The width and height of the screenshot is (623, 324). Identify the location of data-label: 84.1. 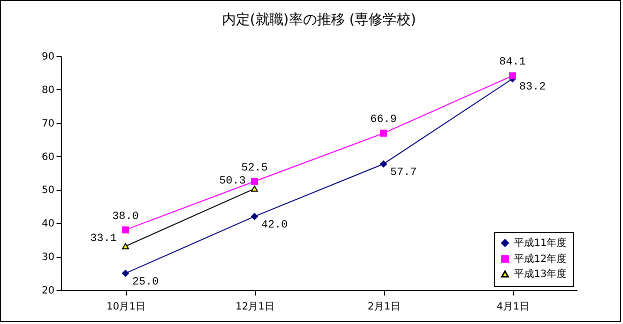
(512, 62).